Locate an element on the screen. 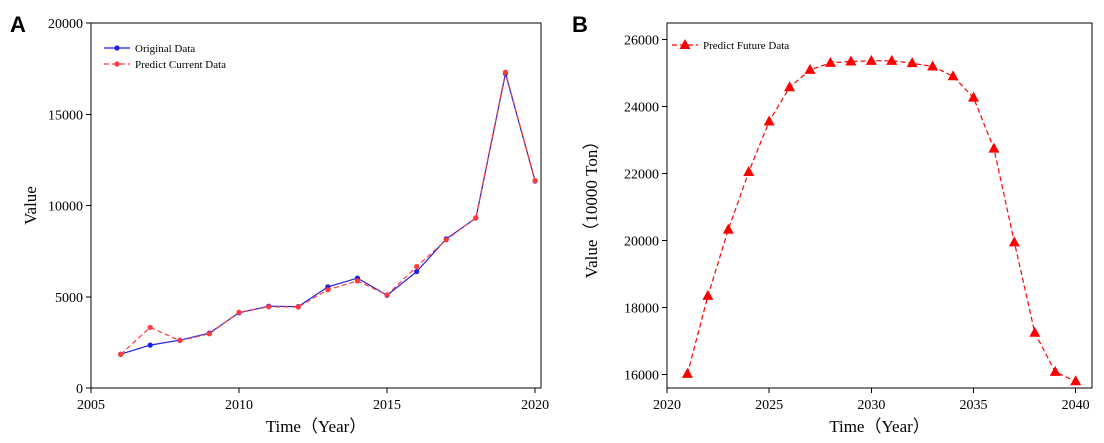 Image resolution: width=1104 pixels, height=443 pixels. legend-label: Original Data is located at coordinates (165, 49).